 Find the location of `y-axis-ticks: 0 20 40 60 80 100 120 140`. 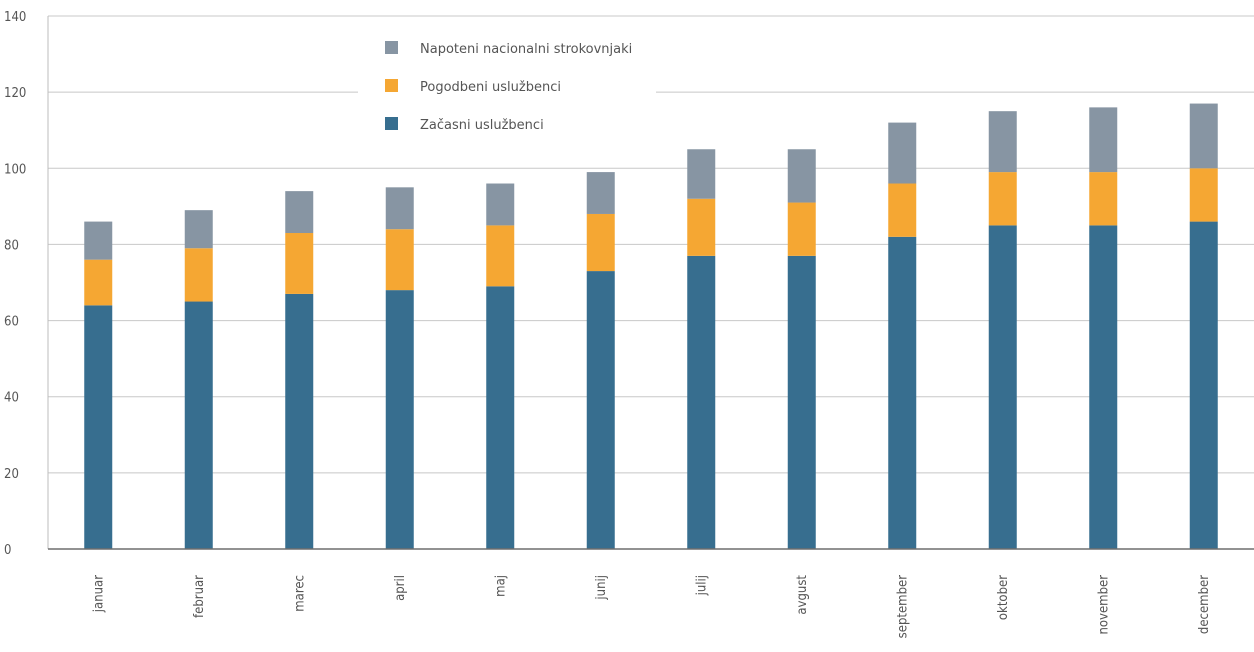

y-axis-ticks: 0 20 40 60 80 100 120 140 is located at coordinates (15, 284).